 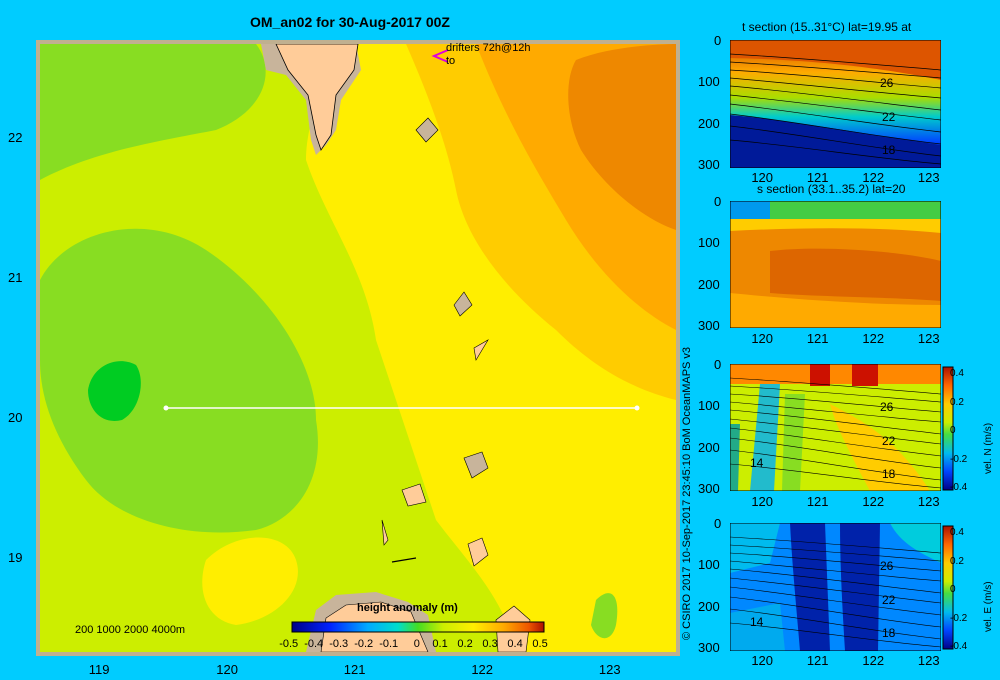 I want to click on colorbar-tick-label: 0.5, so click(x=540, y=644).